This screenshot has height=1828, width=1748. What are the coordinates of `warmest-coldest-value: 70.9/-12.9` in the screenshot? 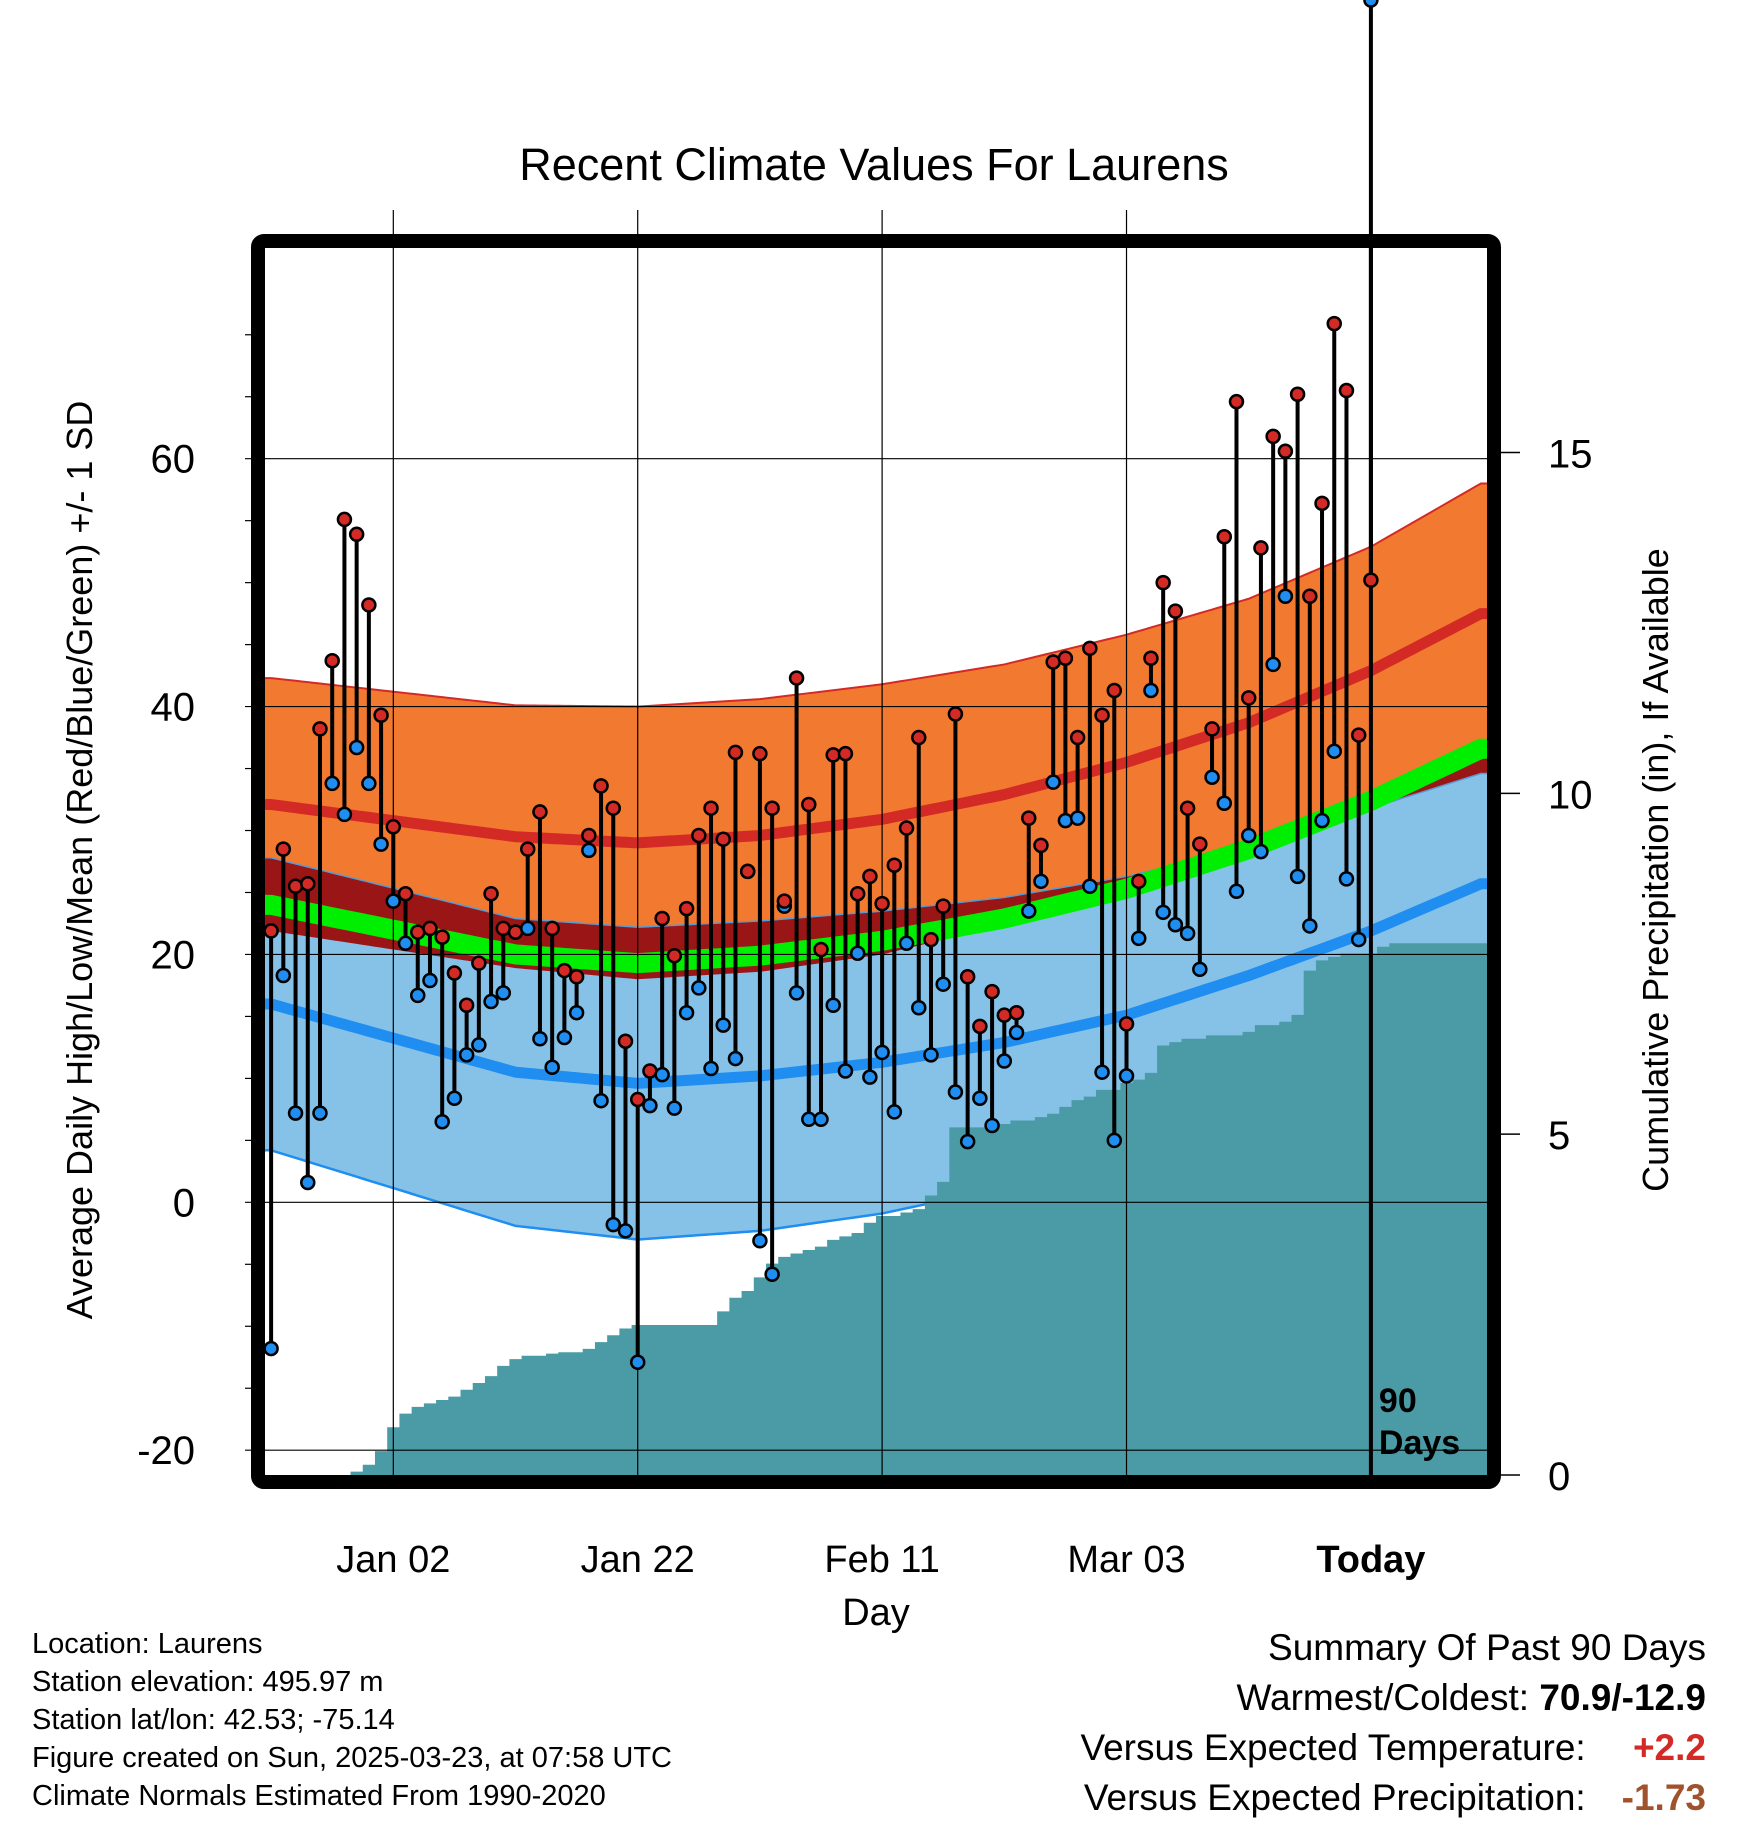 It's located at (1622, 1697).